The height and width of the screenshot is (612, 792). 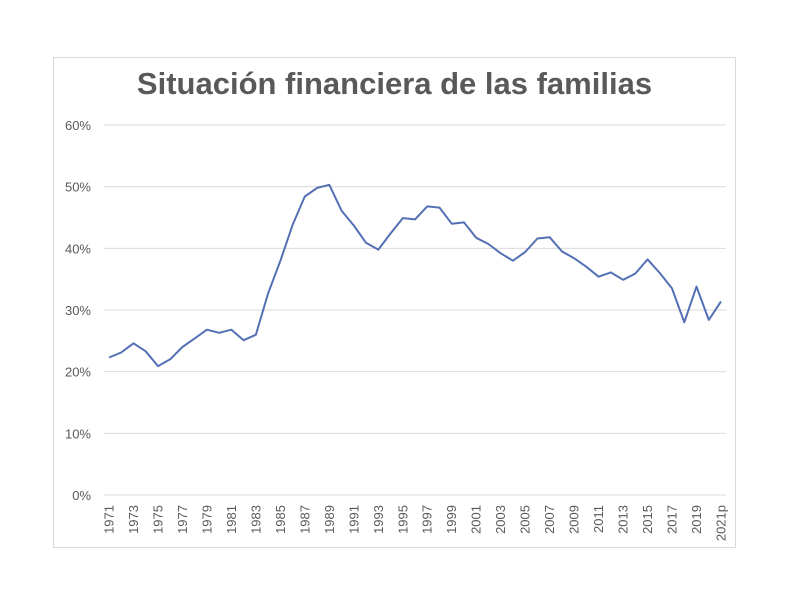 What do you see at coordinates (378, 519) in the screenshot?
I see `x-tick-label: 1993` at bounding box center [378, 519].